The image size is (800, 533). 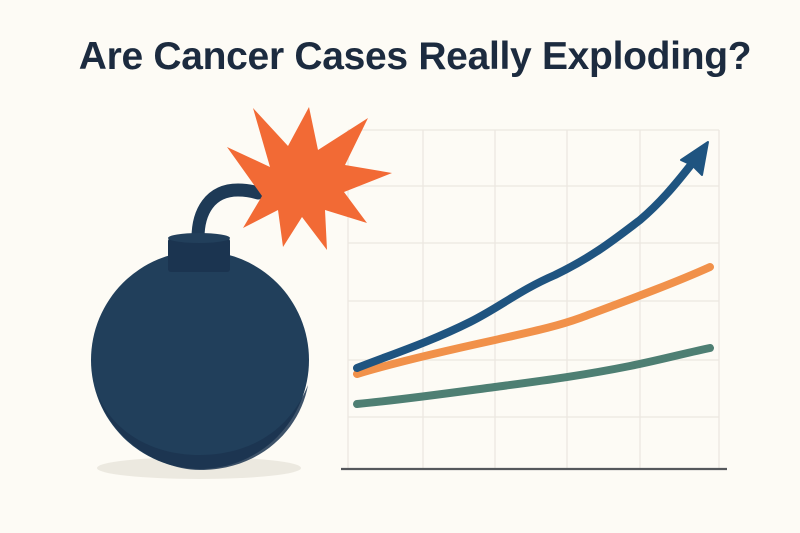 What do you see at coordinates (200, 351) in the screenshot?
I see `bomb-icon` at bounding box center [200, 351].